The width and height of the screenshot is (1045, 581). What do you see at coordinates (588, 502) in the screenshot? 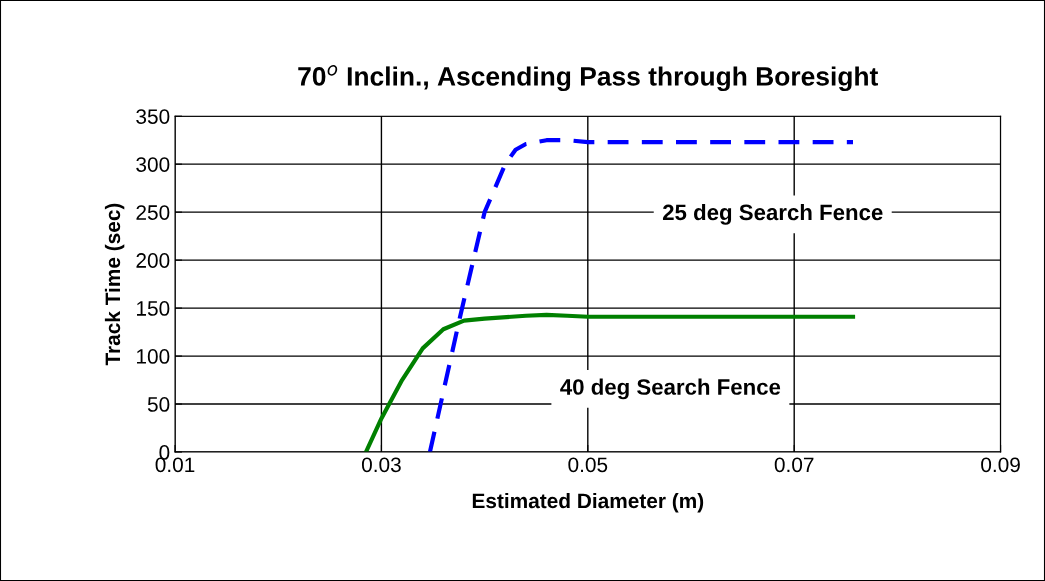
I see `x-axis-title: Estimated Diameter (m)` at bounding box center [588, 502].